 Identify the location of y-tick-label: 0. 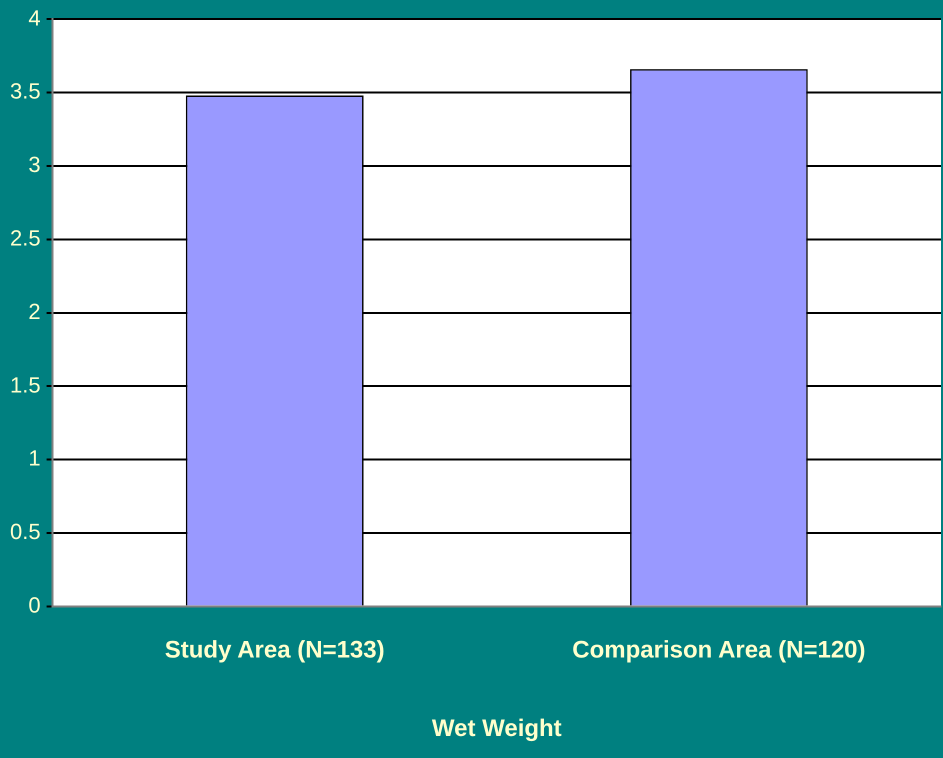
(34, 605).